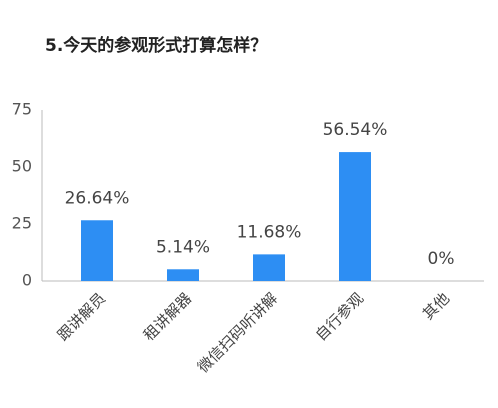 Image resolution: width=498 pixels, height=408 pixels. What do you see at coordinates (97, 198) in the screenshot?
I see `value-label: 26.64%` at bounding box center [97, 198].